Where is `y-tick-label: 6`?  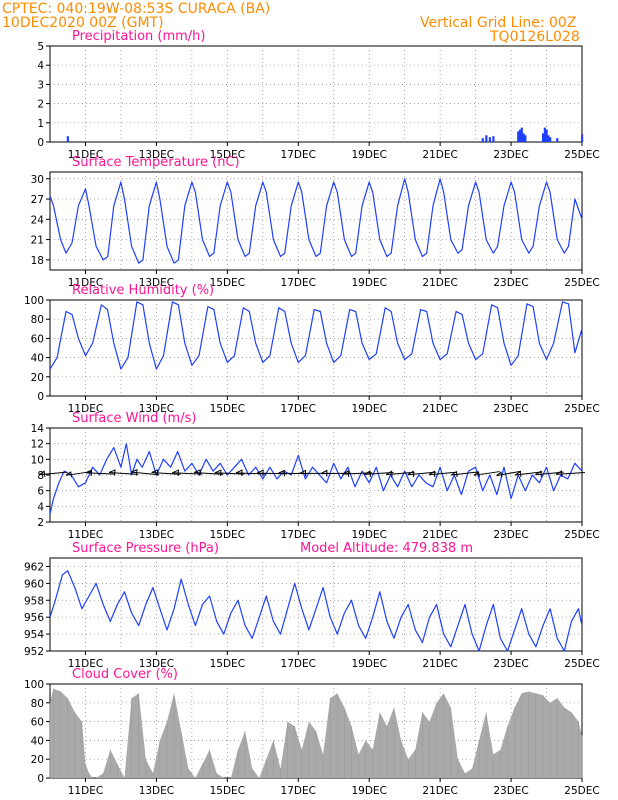 y-tick-label: 6 is located at coordinates (40, 492).